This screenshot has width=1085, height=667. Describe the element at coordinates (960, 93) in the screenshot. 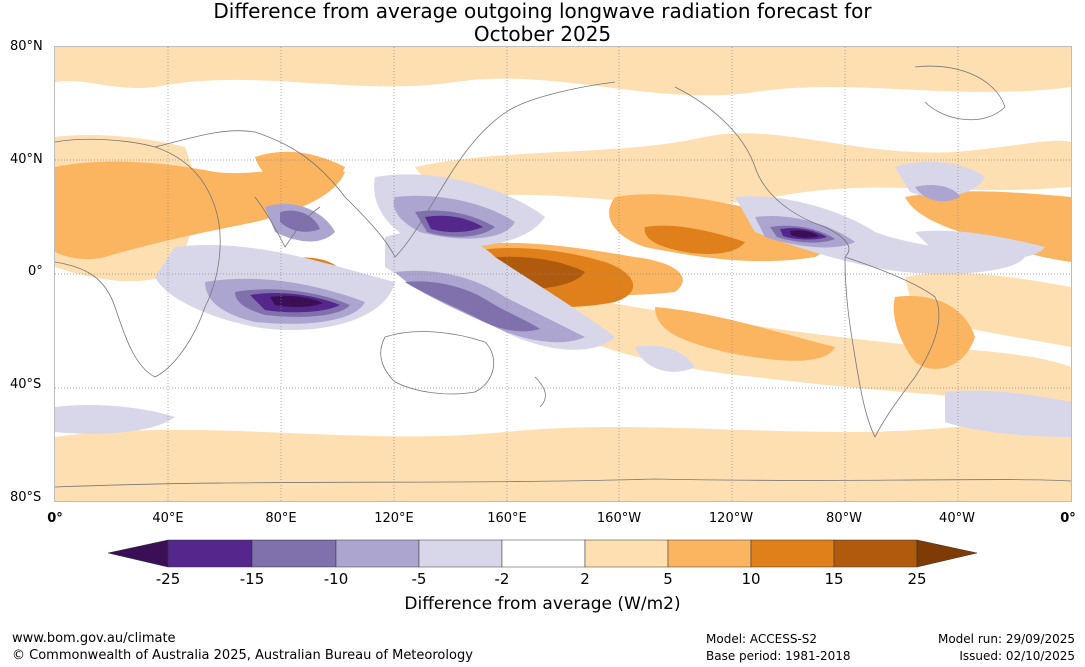

I see `greenland-coast` at that location.